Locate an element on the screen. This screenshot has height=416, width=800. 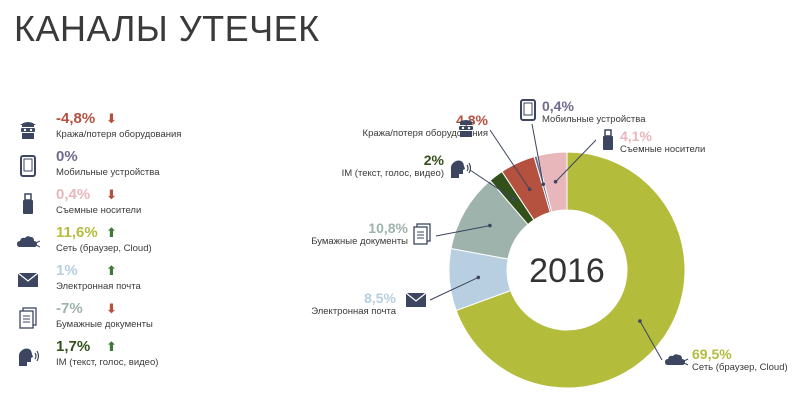
callout-label: Сеть (браузер, Cloud) is located at coordinates (740, 367).